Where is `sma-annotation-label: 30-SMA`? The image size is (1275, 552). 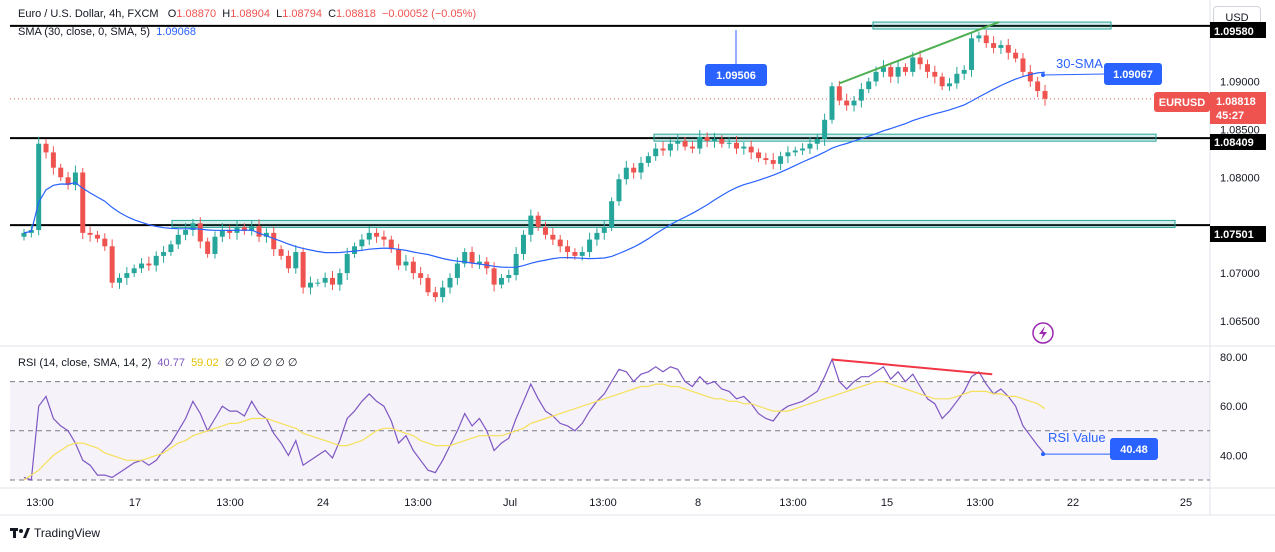
sma-annotation-label: 30-SMA is located at coordinates (1079, 63).